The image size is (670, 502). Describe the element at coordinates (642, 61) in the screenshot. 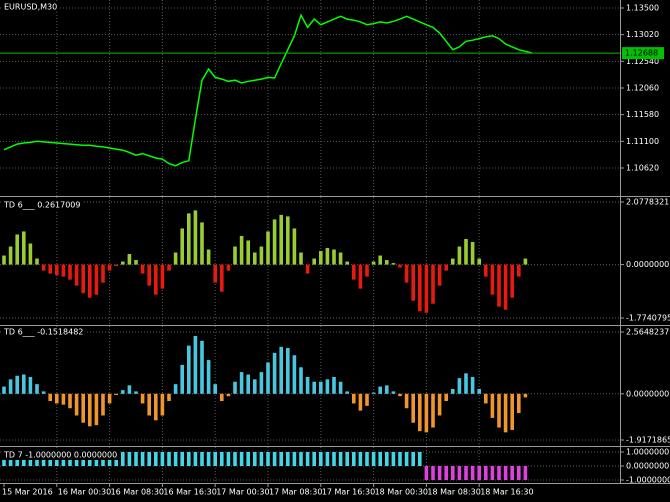

I see `y-tick-label: 1.12540` at that location.